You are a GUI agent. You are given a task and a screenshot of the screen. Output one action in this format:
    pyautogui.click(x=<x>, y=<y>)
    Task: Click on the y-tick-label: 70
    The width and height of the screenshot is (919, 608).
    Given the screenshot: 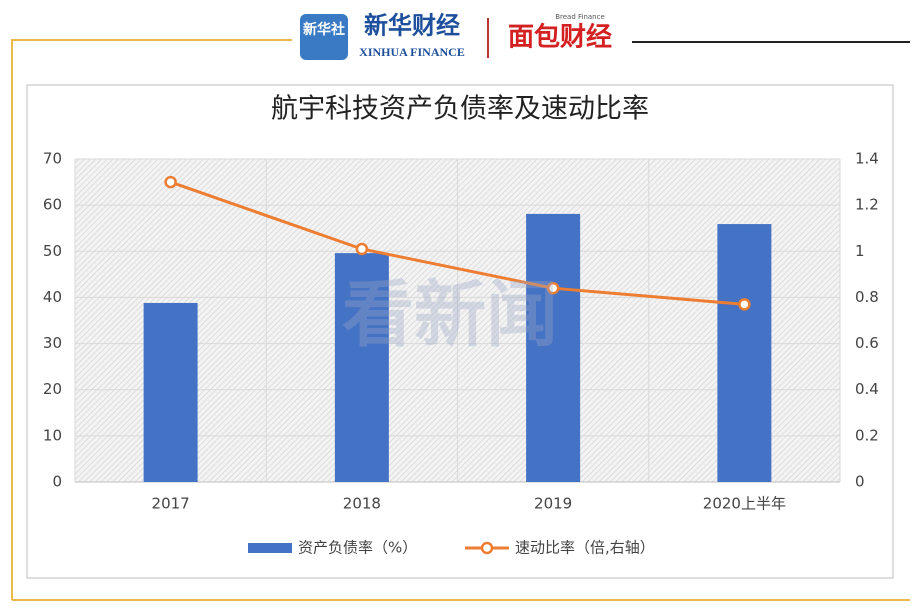 What is the action you would take?
    pyautogui.click(x=52, y=159)
    